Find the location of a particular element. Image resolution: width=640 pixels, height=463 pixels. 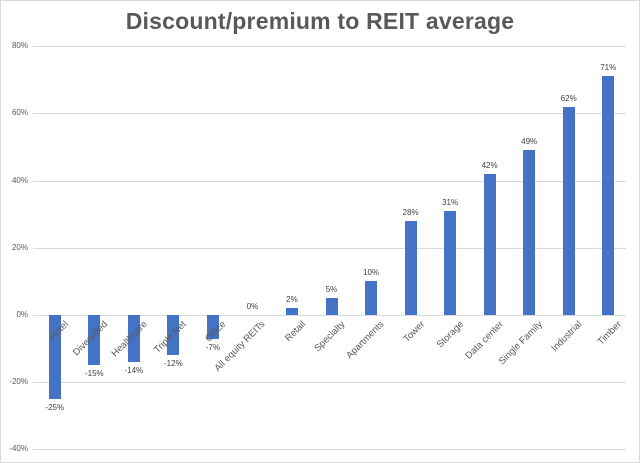

data-label: 5% is located at coordinates (331, 290).